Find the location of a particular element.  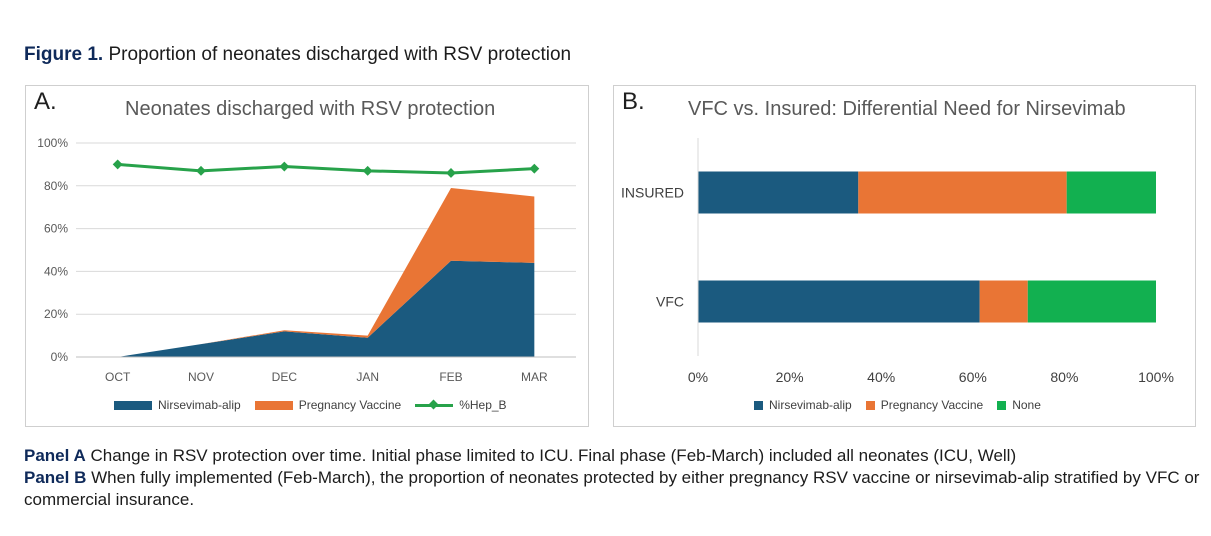

bar-vfc-pregnancy-vaccine is located at coordinates (1003, 301).